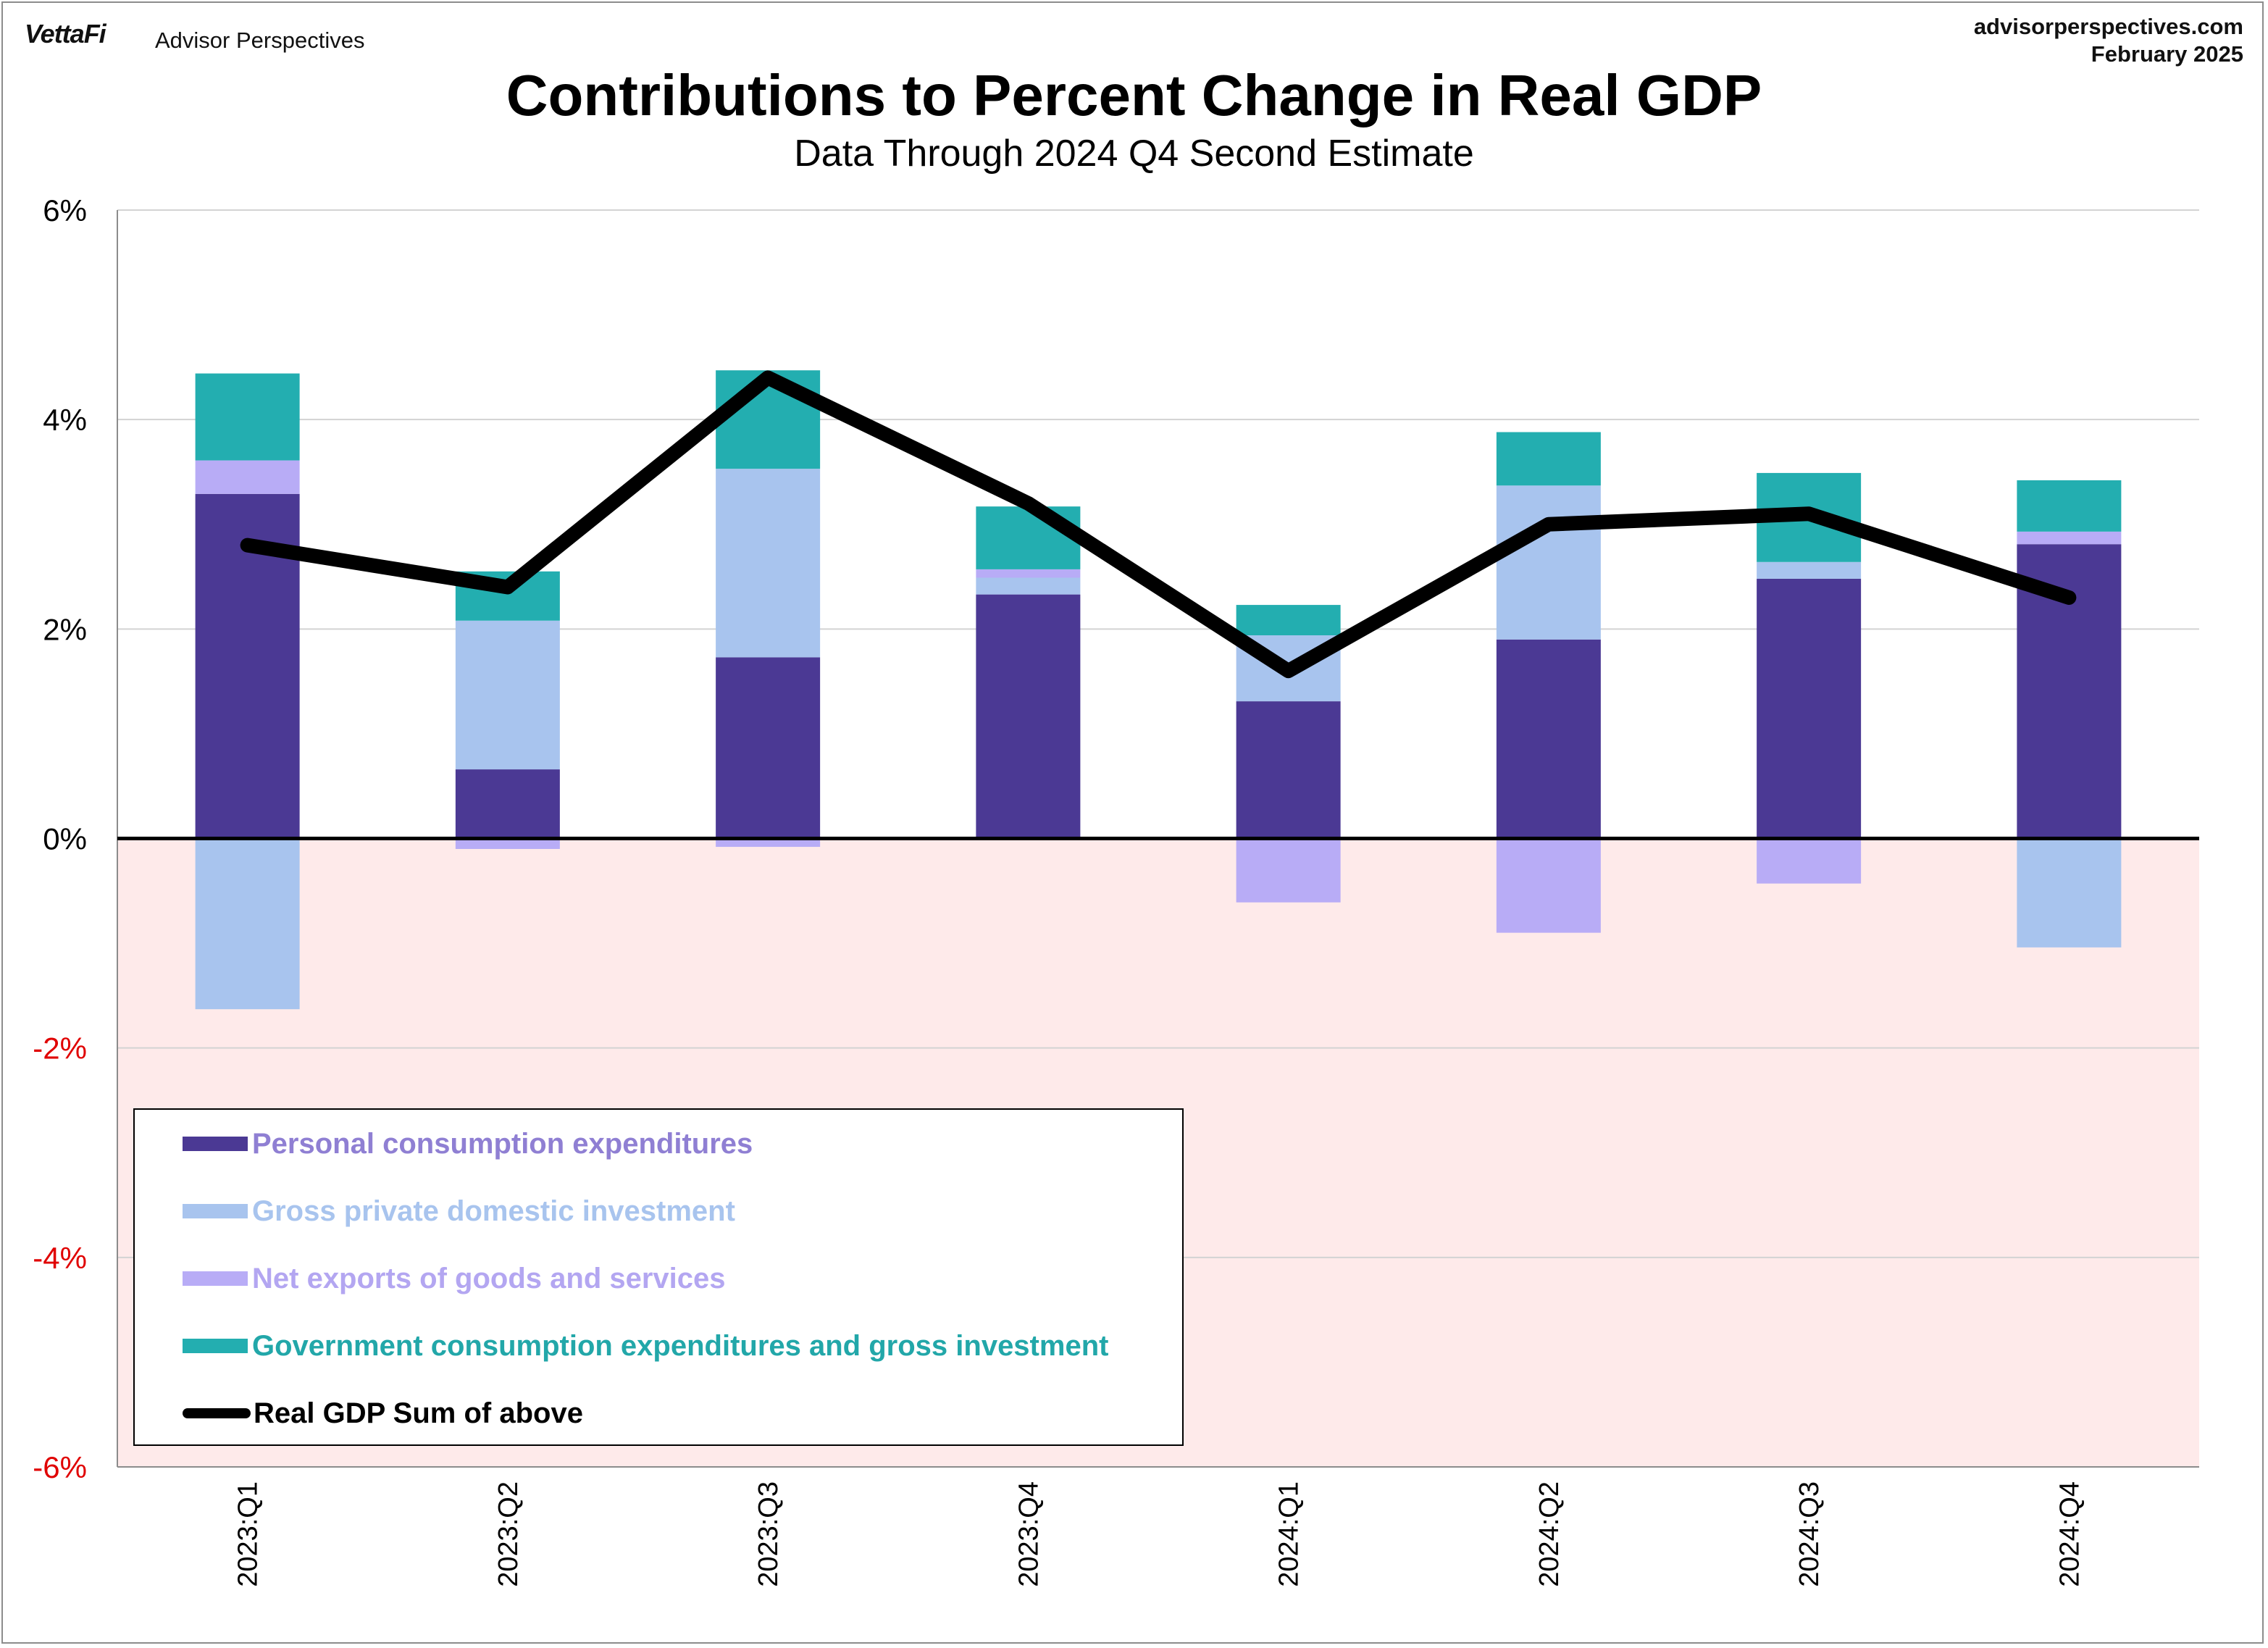  What do you see at coordinates (769, 843) in the screenshot?
I see `bar-net-exports-of-goods-and-services-2023-q3` at bounding box center [769, 843].